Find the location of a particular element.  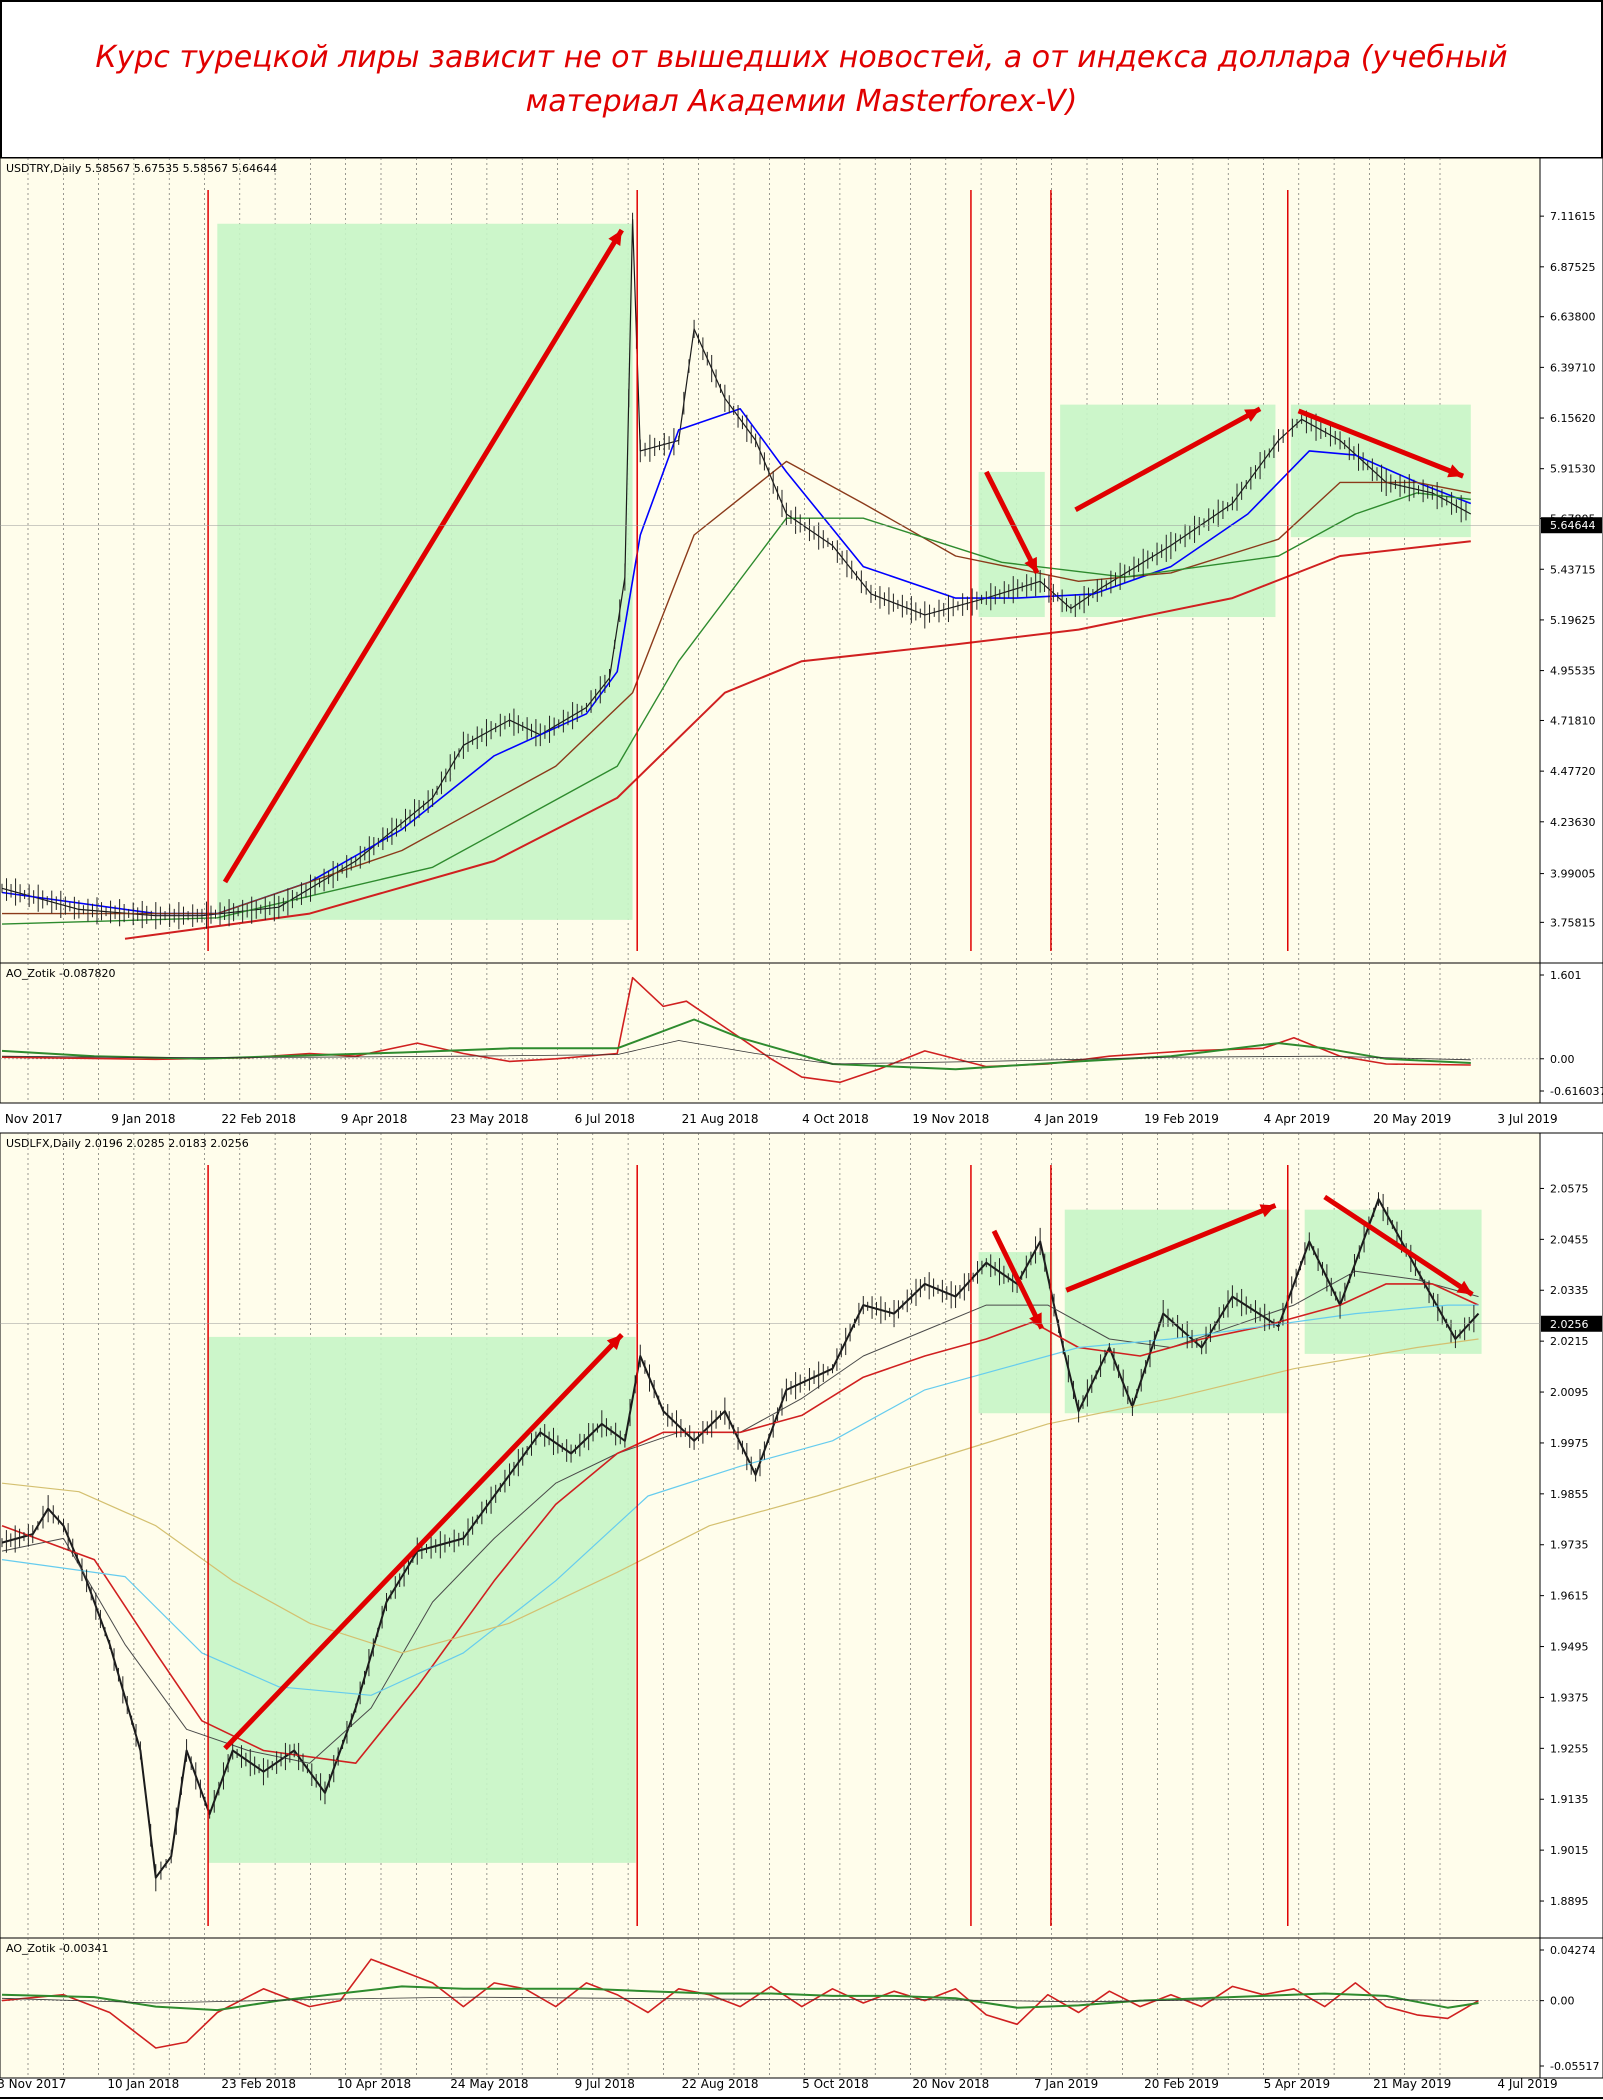

x-tick-label: 3 Jul 2019 is located at coordinates (1527, 1119).